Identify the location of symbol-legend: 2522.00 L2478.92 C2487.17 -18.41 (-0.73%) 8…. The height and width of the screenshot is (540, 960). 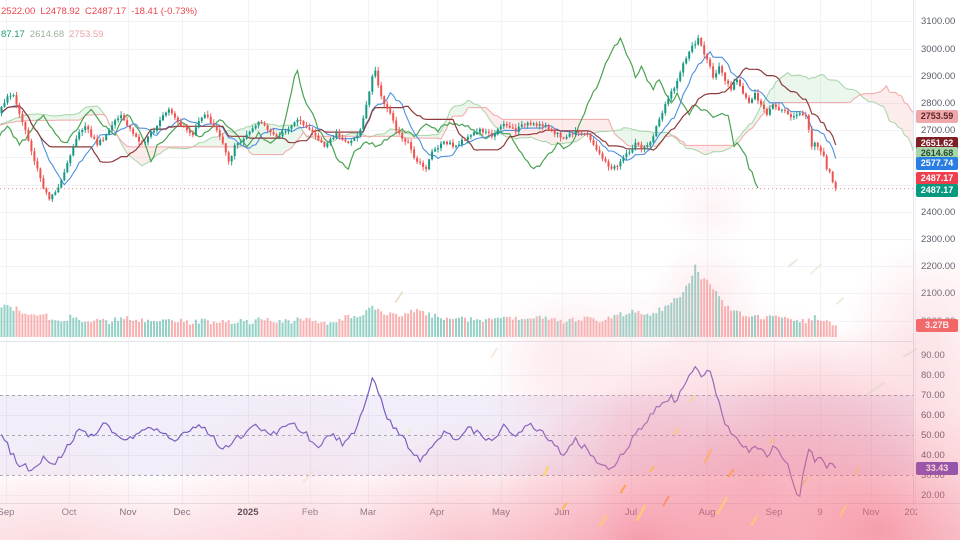
(101, 28).